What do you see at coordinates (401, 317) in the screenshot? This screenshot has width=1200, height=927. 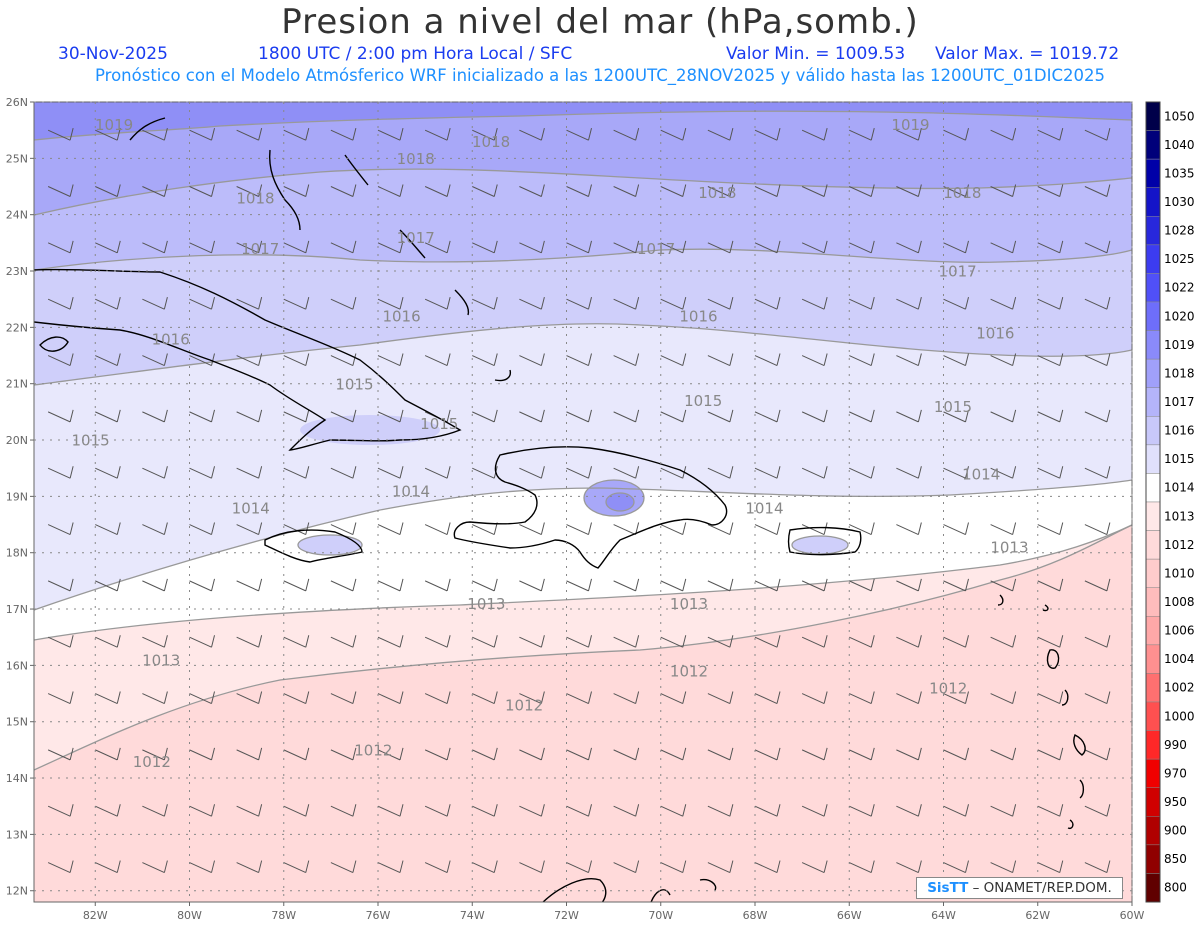 I see `isobar-label: 1016` at bounding box center [401, 317].